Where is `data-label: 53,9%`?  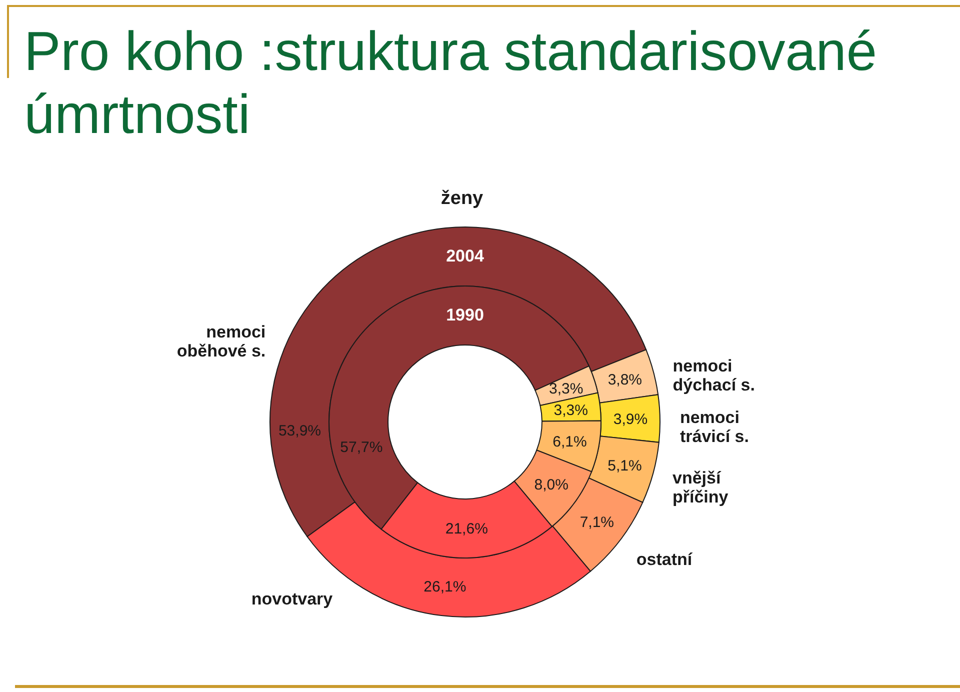
data-label: 53,9% is located at coordinates (299, 431).